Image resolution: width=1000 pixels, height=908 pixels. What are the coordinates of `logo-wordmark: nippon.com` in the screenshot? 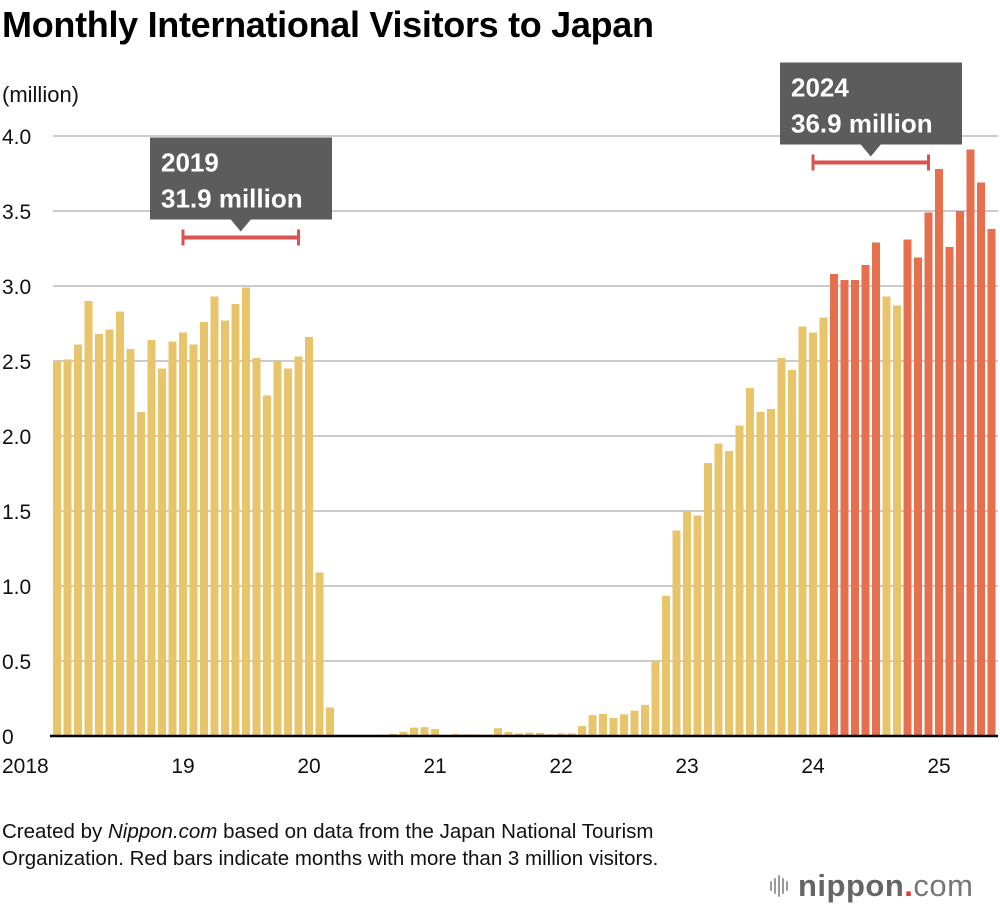 It's located at (886, 886).